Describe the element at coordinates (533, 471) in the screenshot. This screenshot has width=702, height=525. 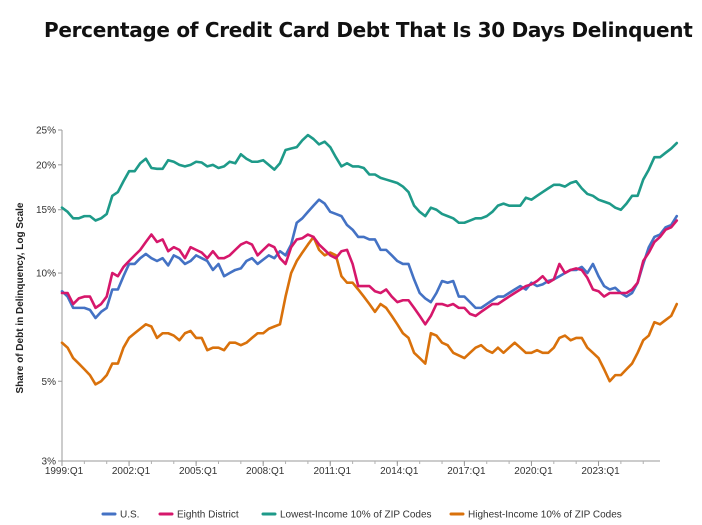
I see `x-tick-label: 2020:Q1` at that location.